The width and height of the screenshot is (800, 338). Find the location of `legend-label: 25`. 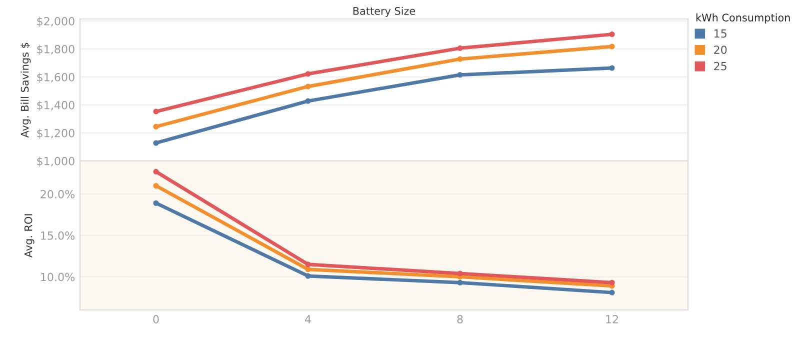

legend-label: 25 is located at coordinates (720, 66).